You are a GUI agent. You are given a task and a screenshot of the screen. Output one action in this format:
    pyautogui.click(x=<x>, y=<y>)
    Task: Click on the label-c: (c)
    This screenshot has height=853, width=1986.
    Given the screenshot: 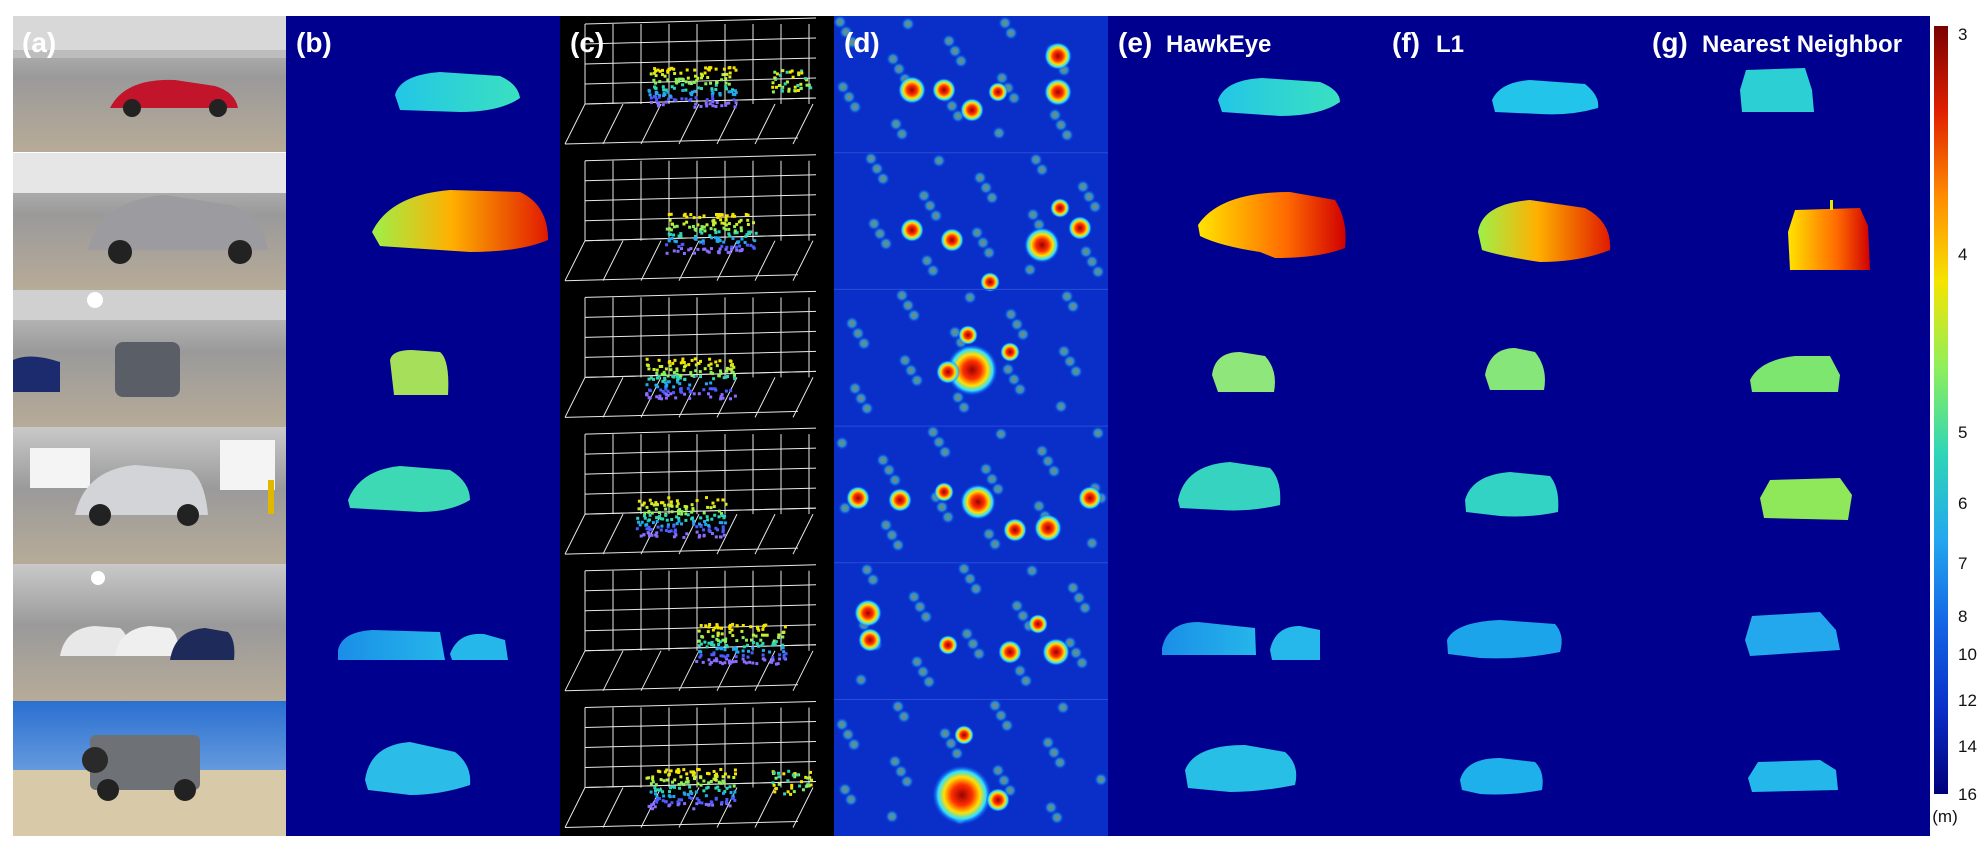 What is the action you would take?
    pyautogui.click(x=587, y=42)
    